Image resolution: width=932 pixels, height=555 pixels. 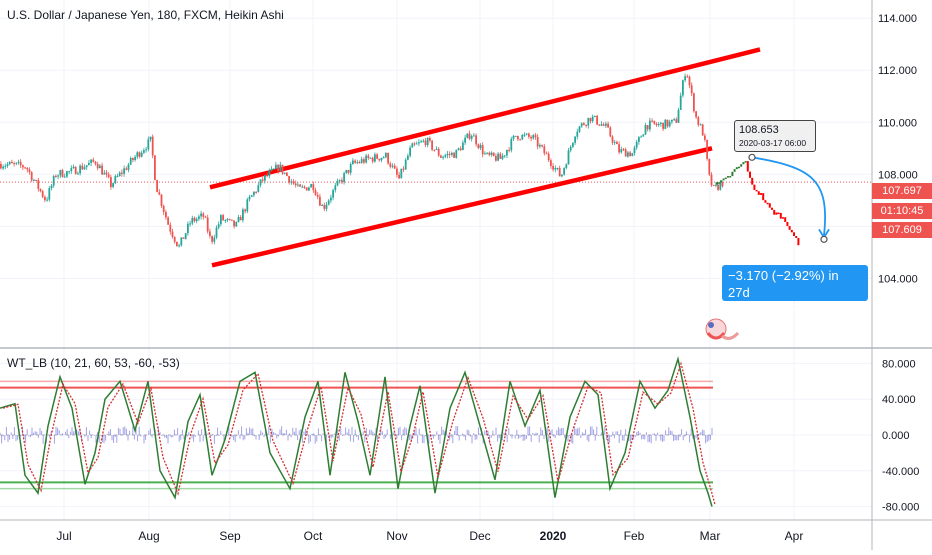 What do you see at coordinates (396, 536) in the screenshot?
I see `x-tick-label: Nov` at bounding box center [396, 536].